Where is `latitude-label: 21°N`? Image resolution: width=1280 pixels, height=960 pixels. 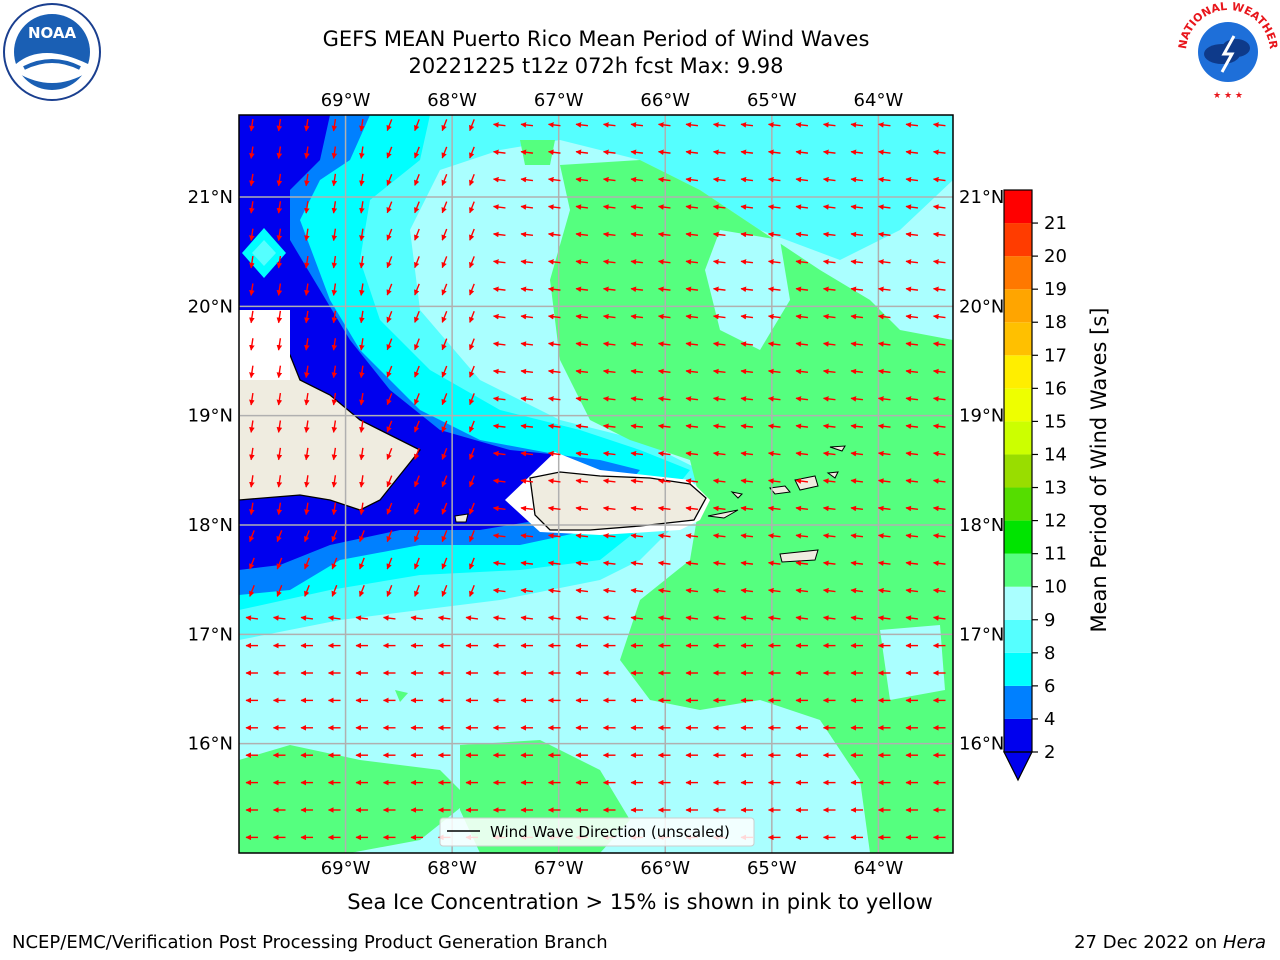 latitude-label: 21°N is located at coordinates (210, 197).